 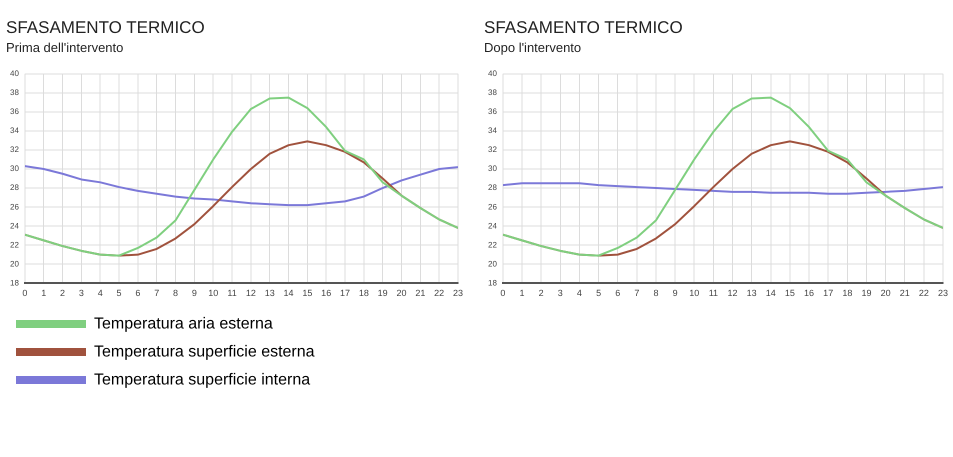 What do you see at coordinates (533, 47) in the screenshot?
I see `chart-subtitle: Dopo l'intervento` at bounding box center [533, 47].